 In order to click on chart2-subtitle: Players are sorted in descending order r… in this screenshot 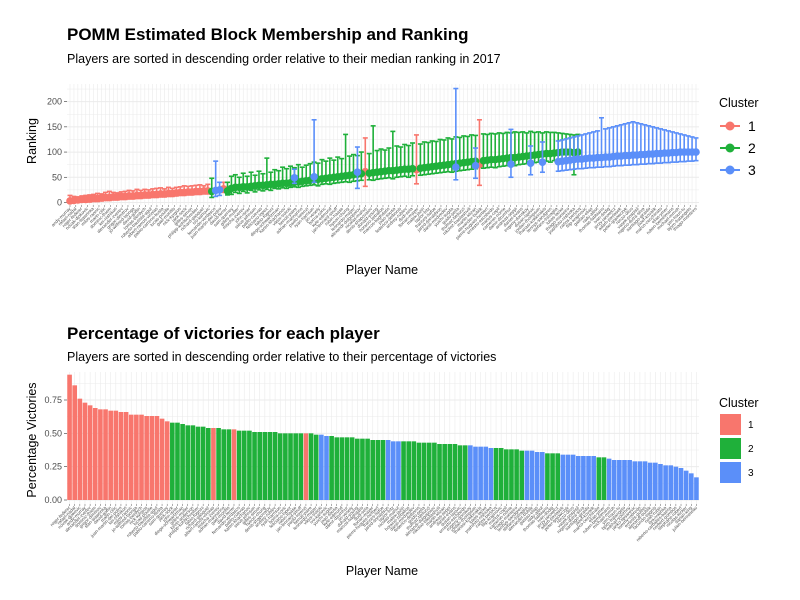, I will do `click(281, 357)`.